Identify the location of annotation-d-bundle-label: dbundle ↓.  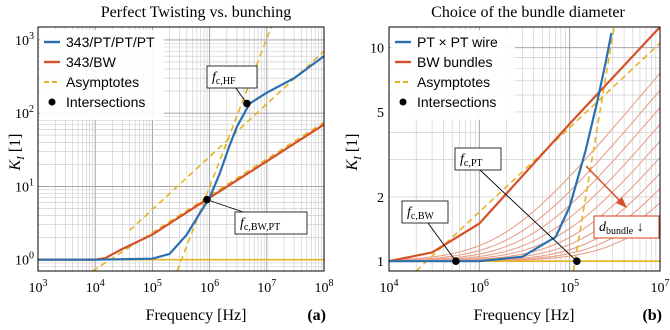
(621, 228).